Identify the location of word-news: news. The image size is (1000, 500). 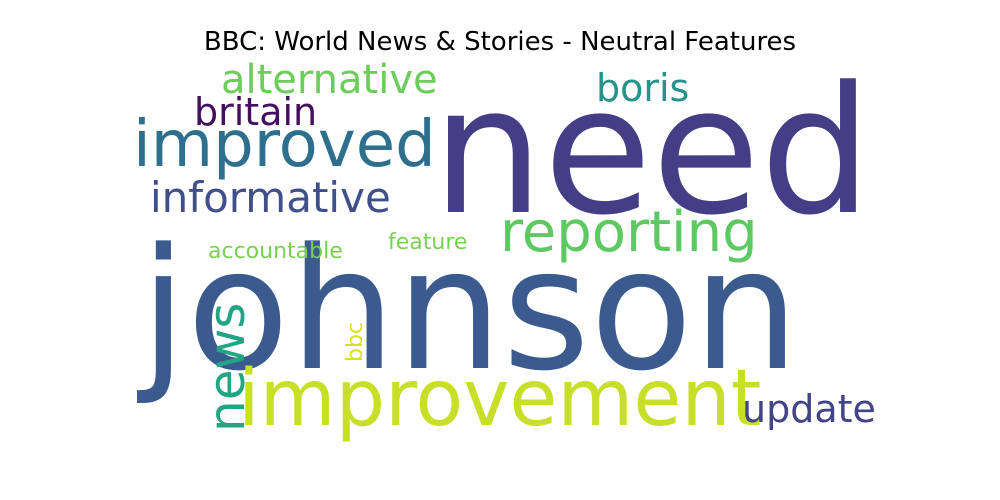
(227, 367).